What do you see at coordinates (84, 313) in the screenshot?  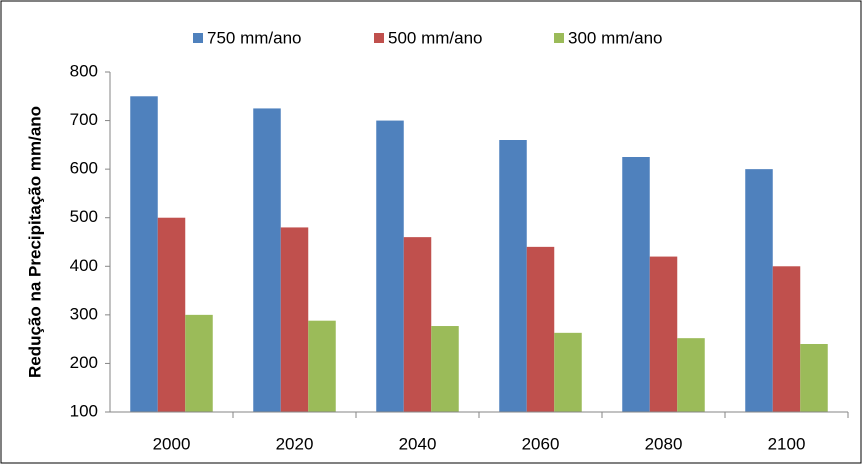 I see `y-tick-label: 300` at bounding box center [84, 313].